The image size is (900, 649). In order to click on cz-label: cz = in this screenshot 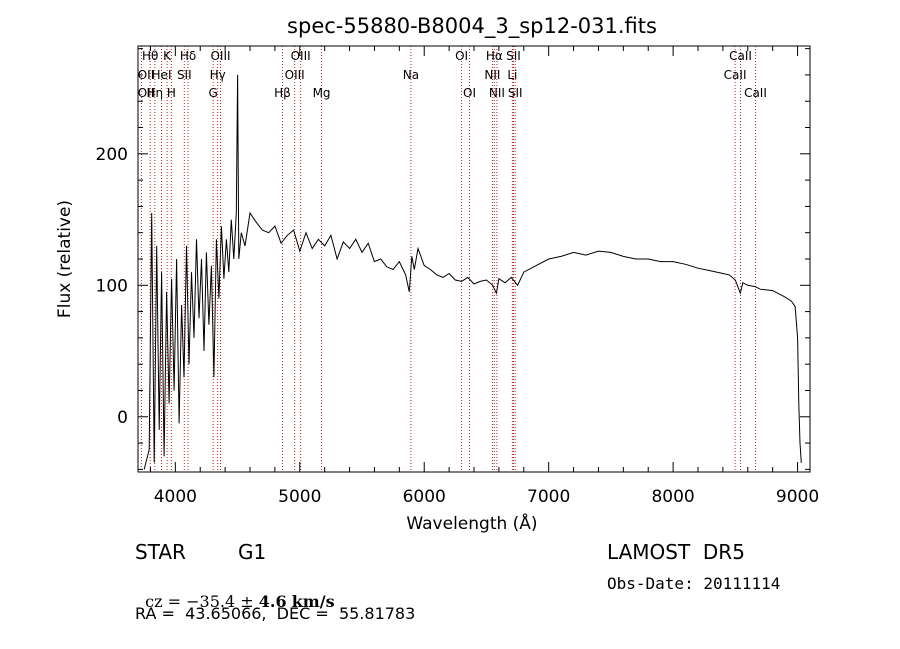, I will do `click(166, 601)`.